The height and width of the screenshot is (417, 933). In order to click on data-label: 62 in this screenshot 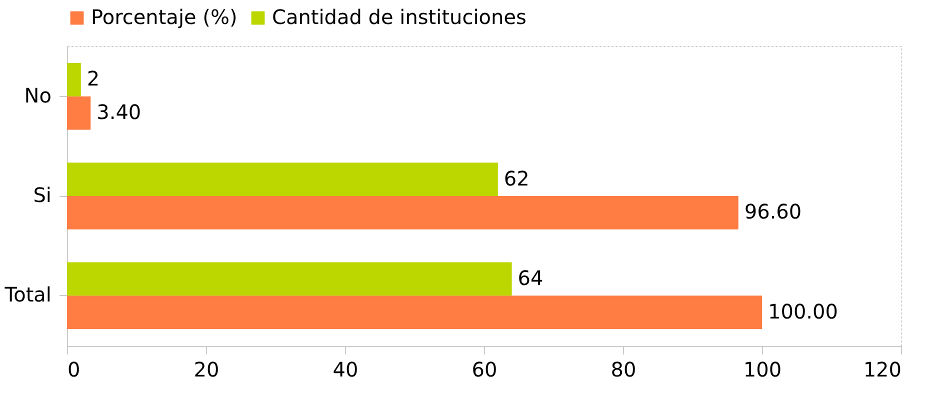, I will do `click(517, 178)`.